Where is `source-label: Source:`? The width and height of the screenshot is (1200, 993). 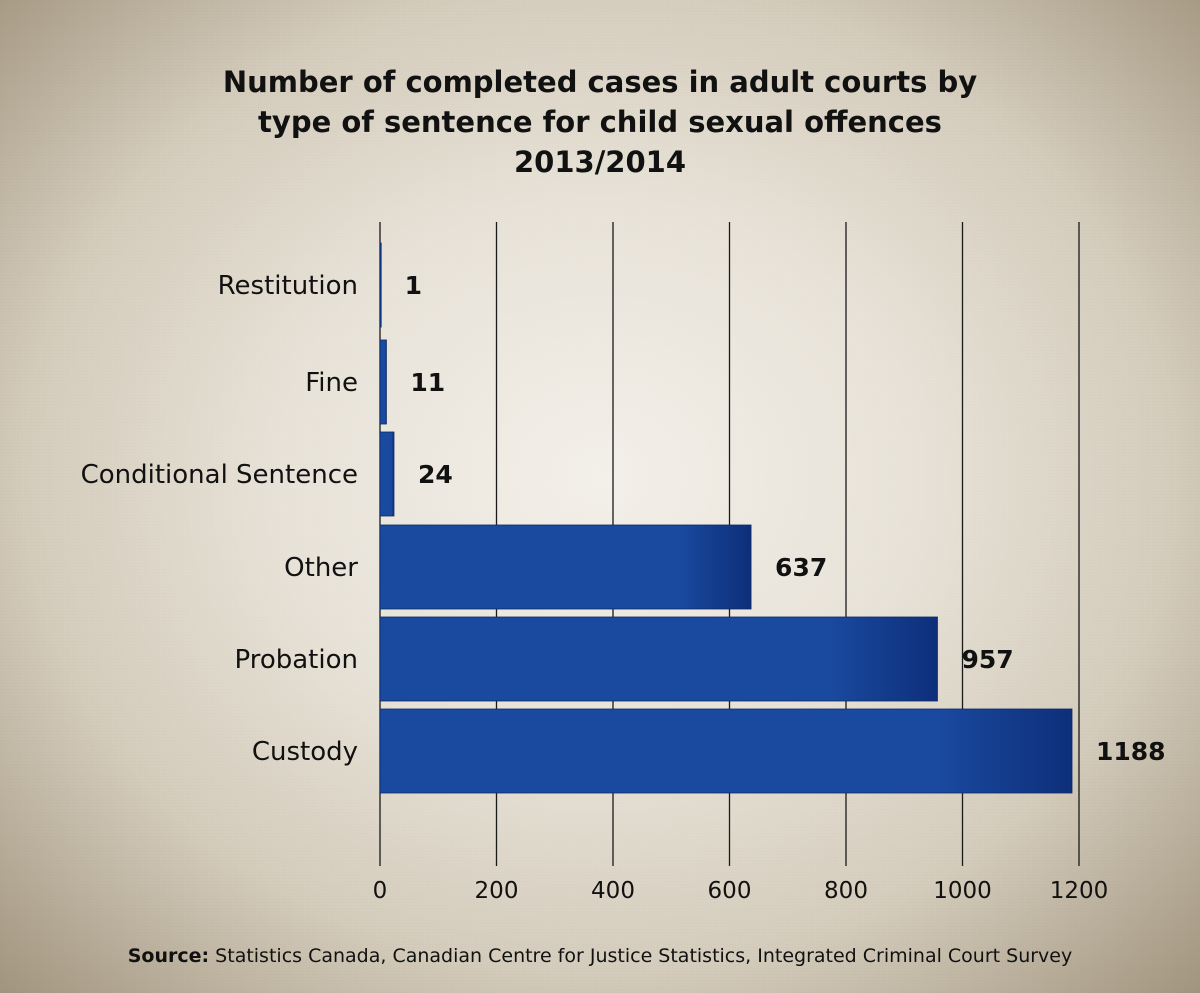 source-label: Source: is located at coordinates (168, 956).